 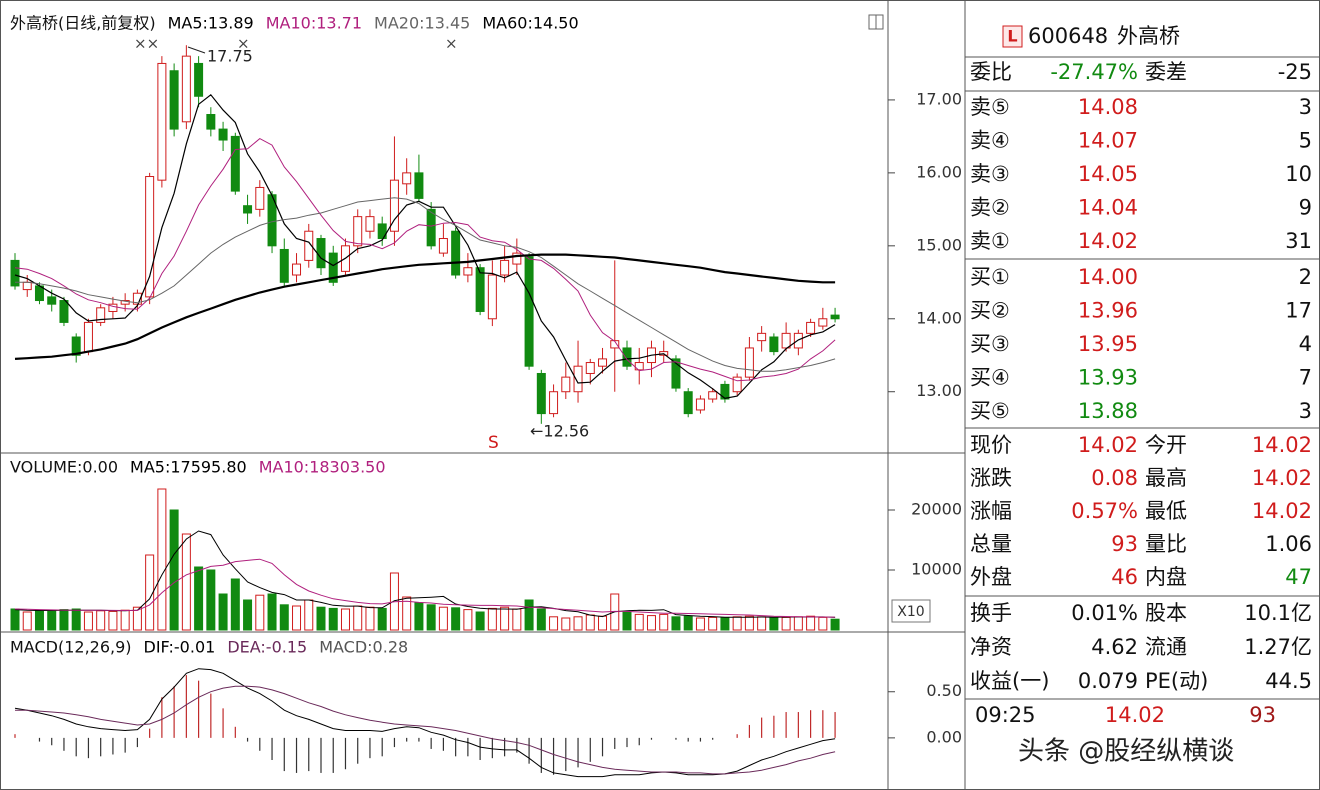 I want to click on share-label: 换手, so click(x=991, y=613).